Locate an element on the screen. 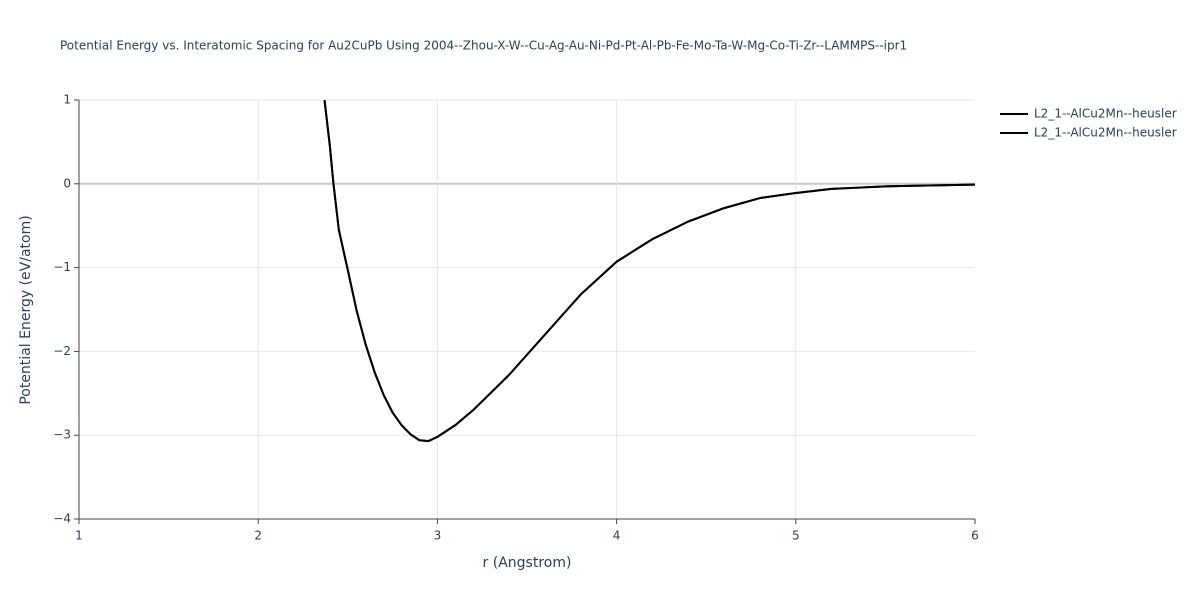  y-tick-label: −2 is located at coordinates (62, 351).